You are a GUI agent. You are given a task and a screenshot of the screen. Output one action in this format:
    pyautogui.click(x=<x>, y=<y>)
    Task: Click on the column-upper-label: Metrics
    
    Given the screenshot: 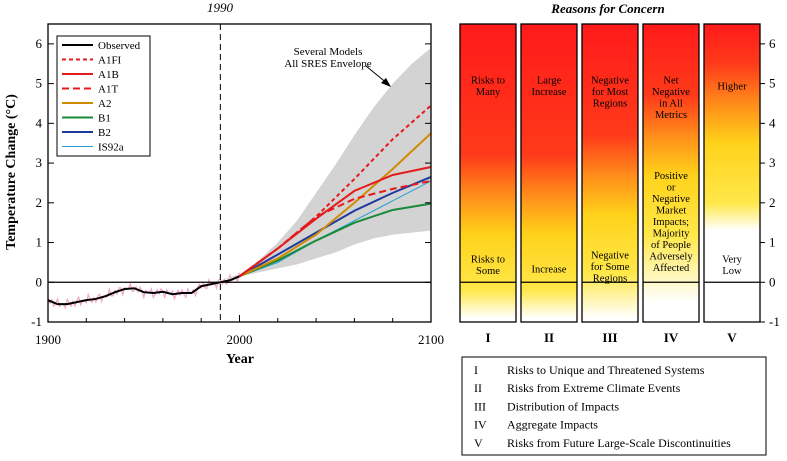 What is the action you would take?
    pyautogui.click(x=671, y=115)
    